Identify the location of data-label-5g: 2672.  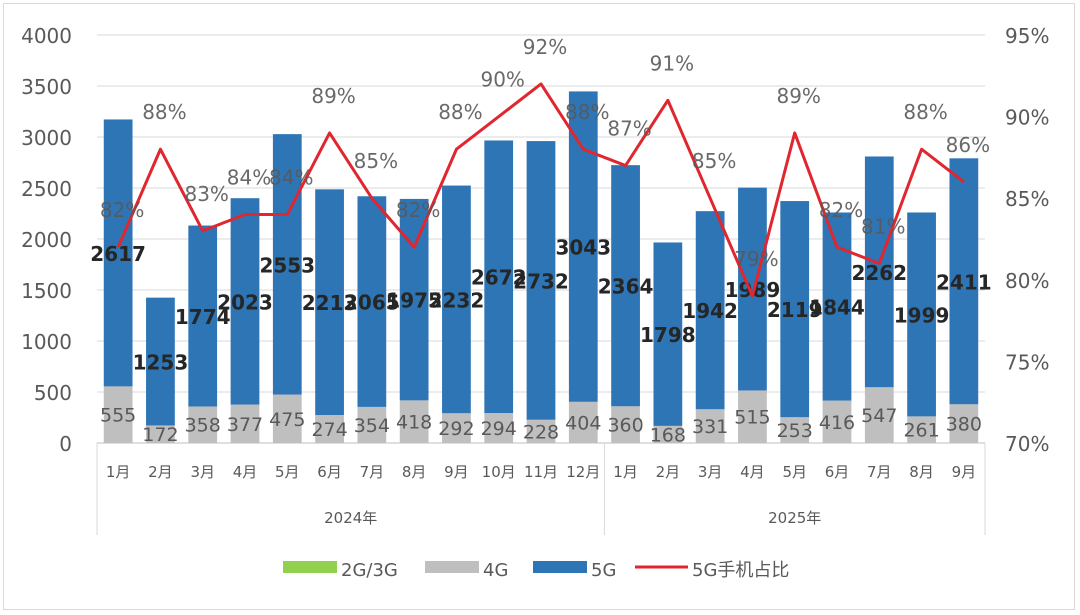
(499, 278).